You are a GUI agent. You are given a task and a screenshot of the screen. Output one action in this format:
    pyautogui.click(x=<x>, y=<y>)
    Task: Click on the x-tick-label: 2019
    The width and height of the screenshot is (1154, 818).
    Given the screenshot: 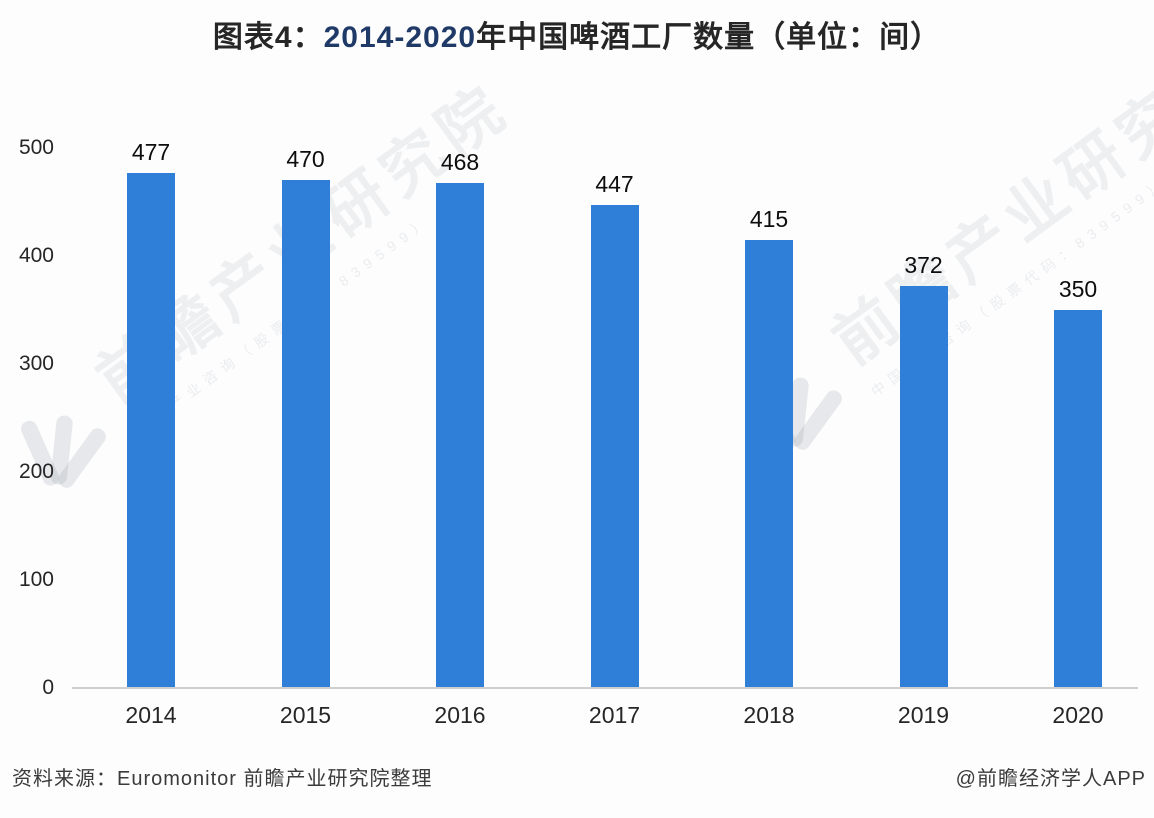 What is the action you would take?
    pyautogui.click(x=923, y=715)
    